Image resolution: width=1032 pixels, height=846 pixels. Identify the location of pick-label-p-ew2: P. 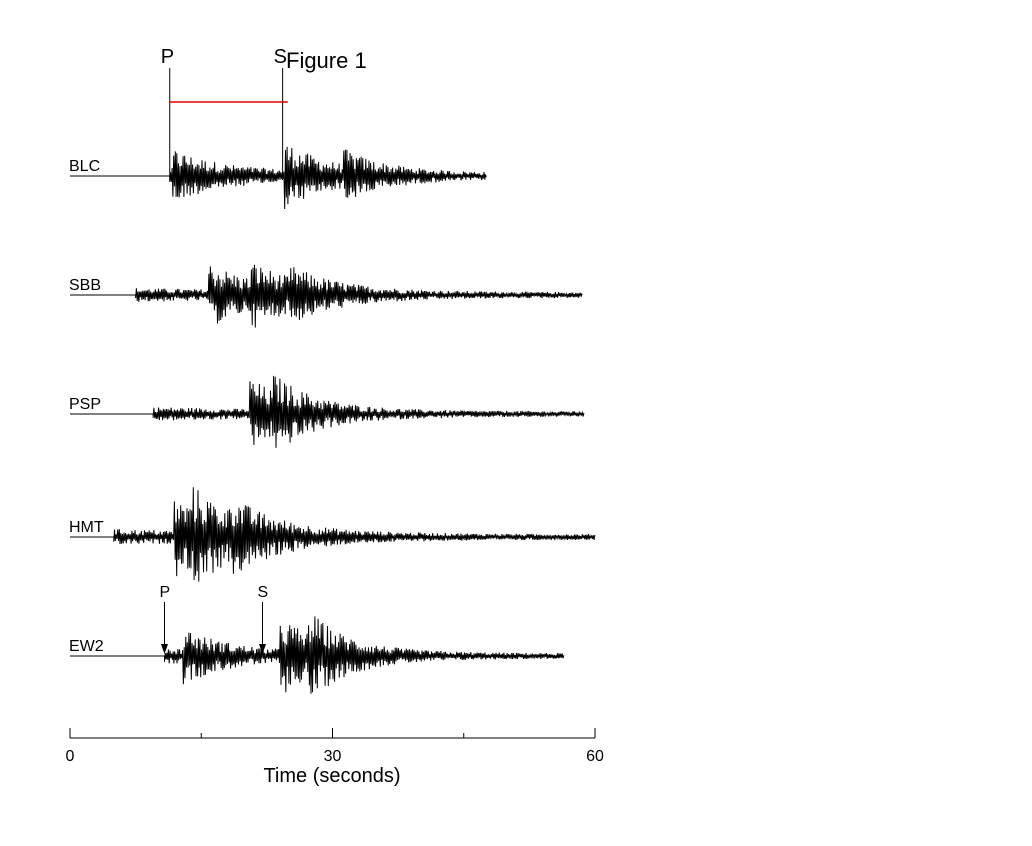
(165, 592).